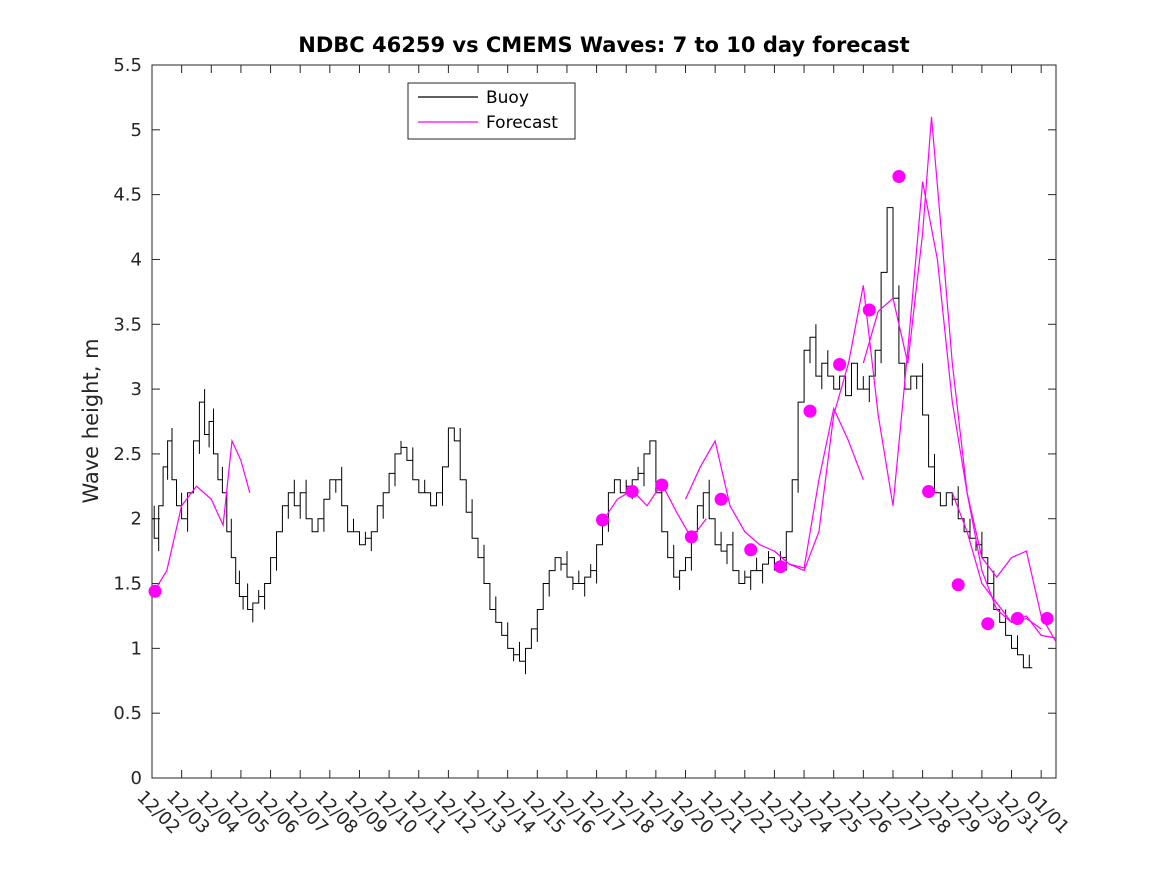  What do you see at coordinates (127, 584) in the screenshot?
I see `y-tick-label: 1.5` at bounding box center [127, 584].